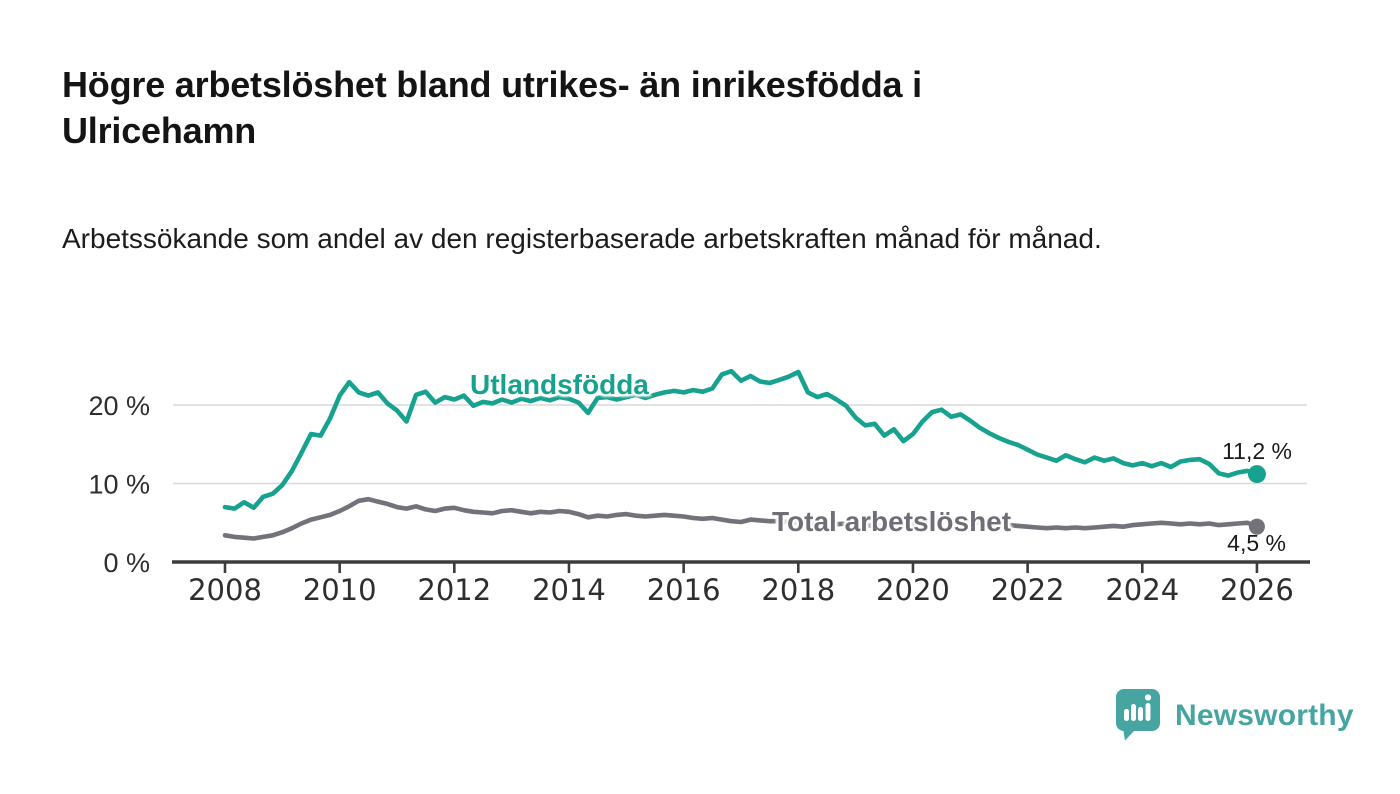 The width and height of the screenshot is (1400, 794). Describe the element at coordinates (1256, 543) in the screenshot. I see `end-value-total: 4,5 %` at that location.